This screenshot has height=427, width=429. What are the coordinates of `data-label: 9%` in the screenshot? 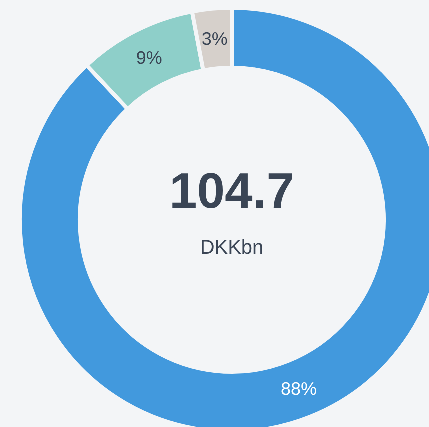 It's located at (149, 58).